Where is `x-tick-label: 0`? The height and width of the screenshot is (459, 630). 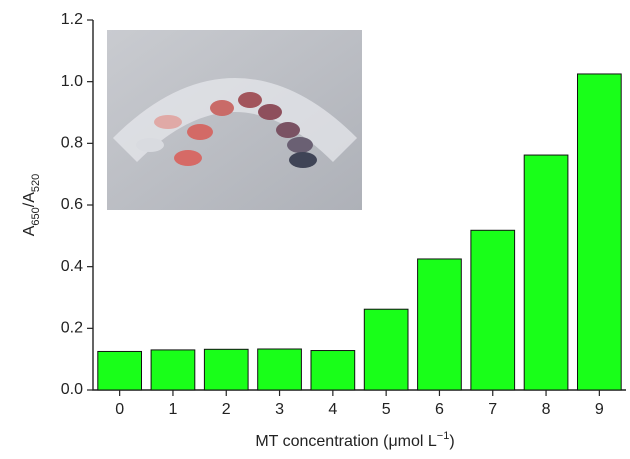
x-tick-label: 0 is located at coordinates (119, 409).